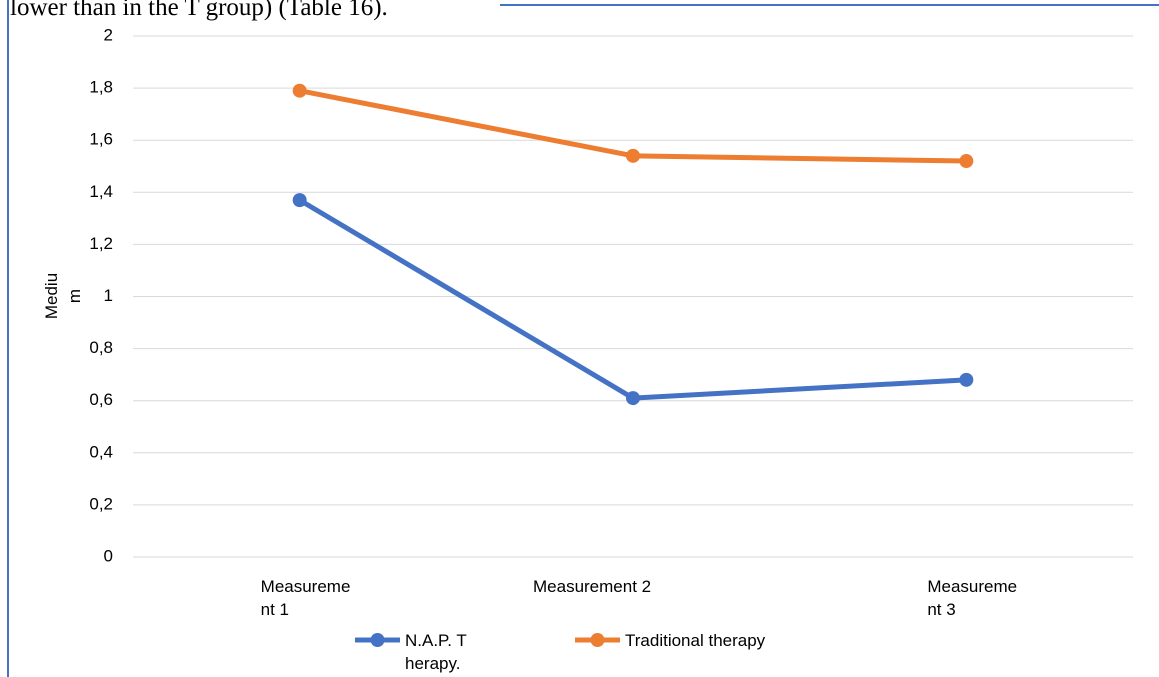  I want to click on y-tick-label: 0, so click(108, 555).